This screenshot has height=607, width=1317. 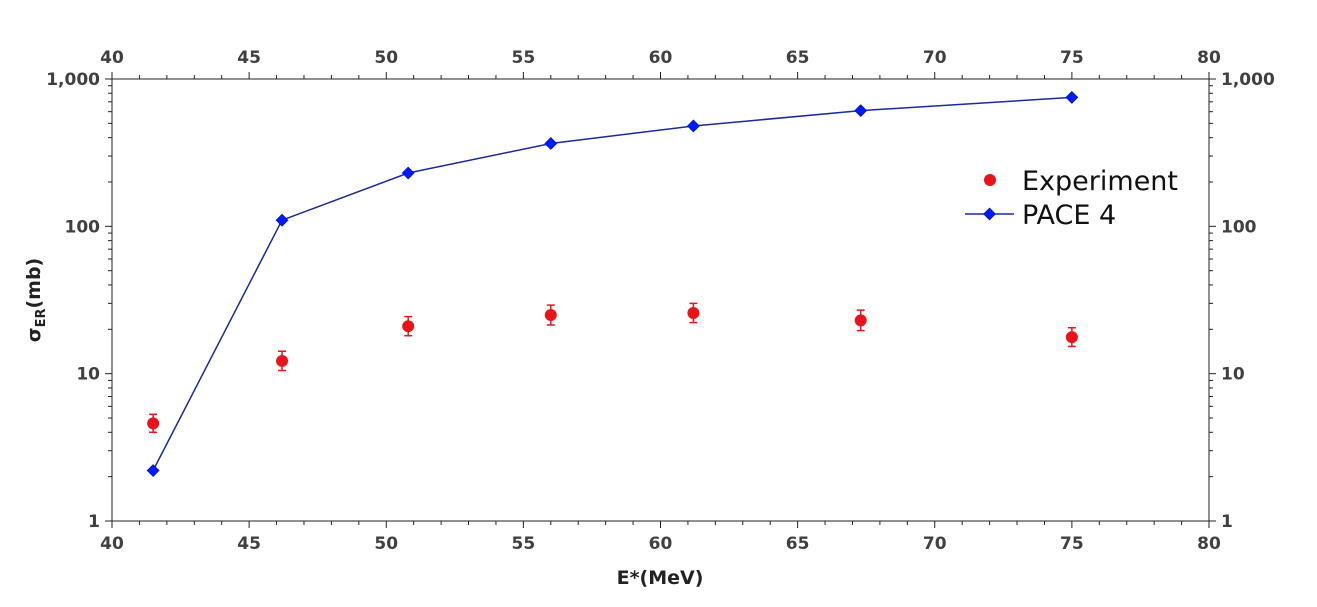 What do you see at coordinates (1071, 198) in the screenshot?
I see `legend: Experiment PACE 4` at bounding box center [1071, 198].